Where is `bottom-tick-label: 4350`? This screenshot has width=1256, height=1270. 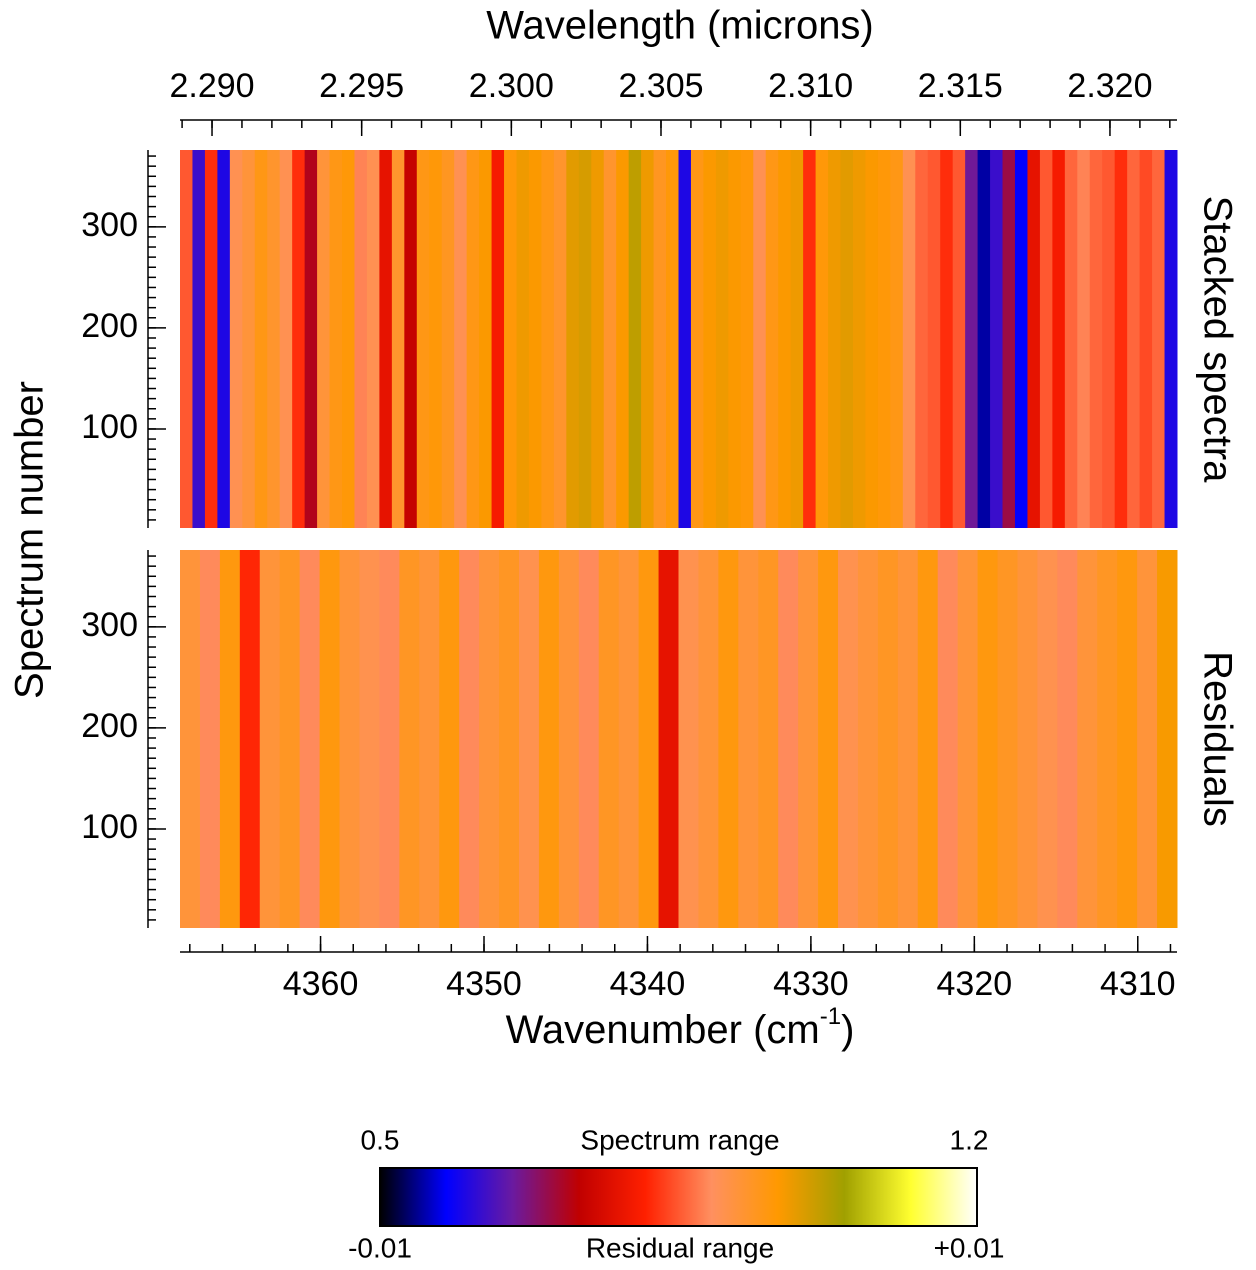
bottom-tick-label: 4350 is located at coordinates (484, 984).